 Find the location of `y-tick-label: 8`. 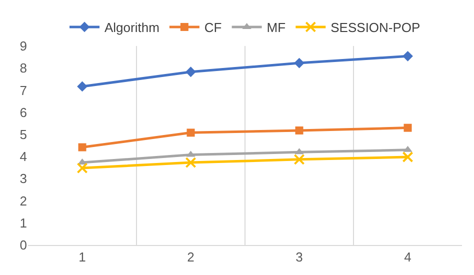

y-tick-label: 8 is located at coordinates (23, 68).